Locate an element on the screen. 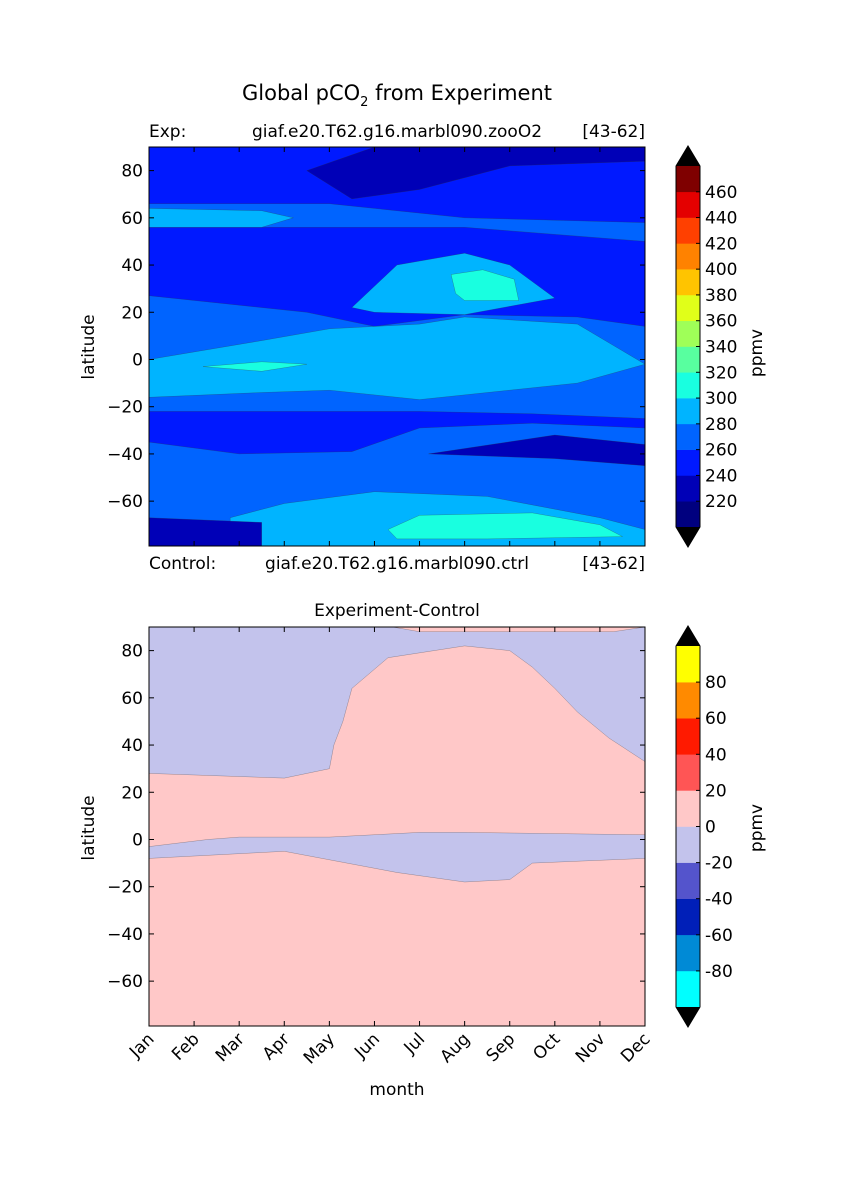 This screenshot has width=846, height=1179. bottom-ylabel: latitude is located at coordinates (89, 827).